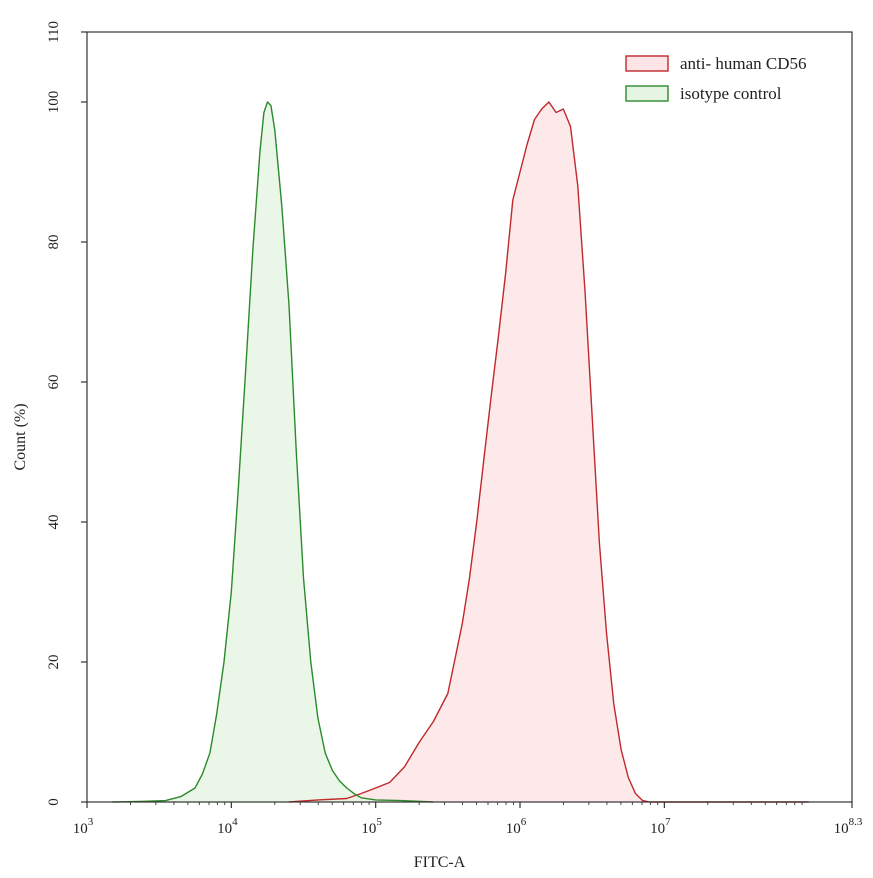  Describe the element at coordinates (66, 413) in the screenshot. I see `y-axis: 0 20 40 60 80 100 110` at that location.